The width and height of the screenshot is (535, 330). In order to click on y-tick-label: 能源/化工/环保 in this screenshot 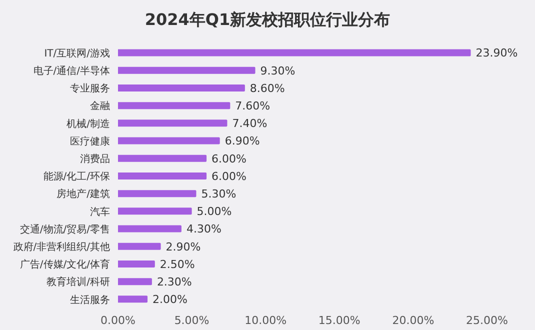, I will do `click(76, 176)`.